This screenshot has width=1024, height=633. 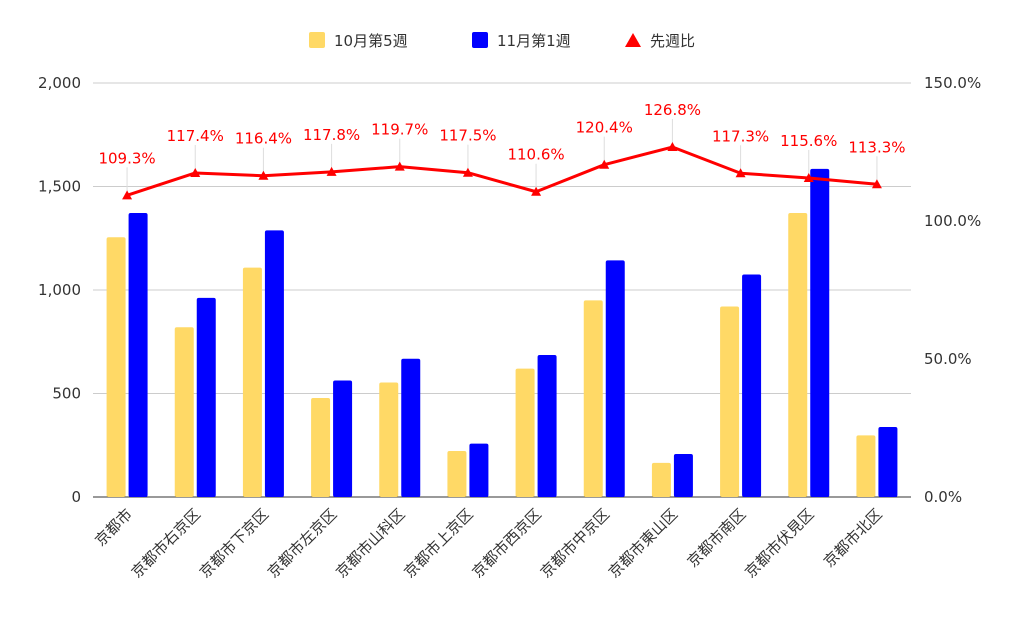 What do you see at coordinates (535, 155) in the screenshot?
I see `ratio-label: 110.6%` at bounding box center [535, 155].